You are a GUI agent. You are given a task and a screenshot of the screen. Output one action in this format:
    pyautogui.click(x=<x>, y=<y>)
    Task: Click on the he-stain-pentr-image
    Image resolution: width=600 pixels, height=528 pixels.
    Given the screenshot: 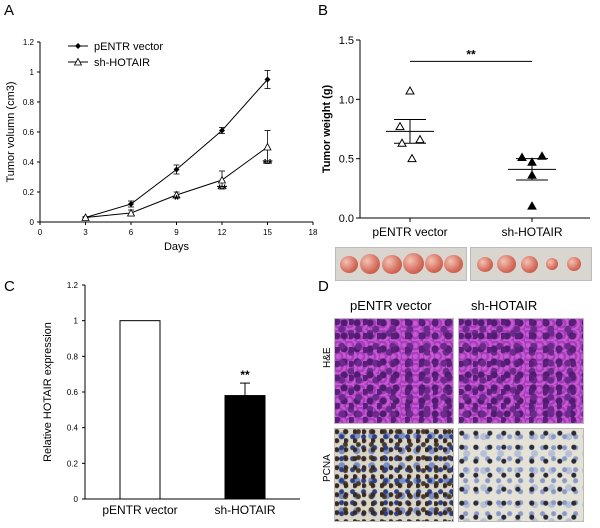 What is the action you would take?
    pyautogui.click(x=394, y=371)
    